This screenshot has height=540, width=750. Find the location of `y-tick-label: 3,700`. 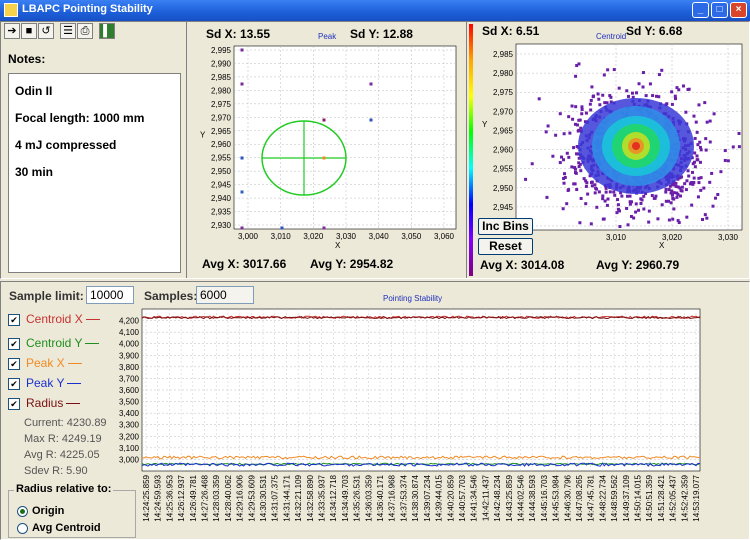

y-tick-label: 3,700 is located at coordinates (129, 378).